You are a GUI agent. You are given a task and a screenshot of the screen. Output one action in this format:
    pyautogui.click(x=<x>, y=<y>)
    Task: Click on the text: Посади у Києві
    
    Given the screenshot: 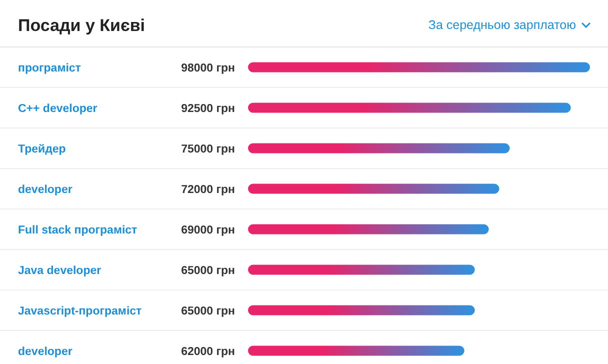 What is the action you would take?
    pyautogui.click(x=82, y=25)
    